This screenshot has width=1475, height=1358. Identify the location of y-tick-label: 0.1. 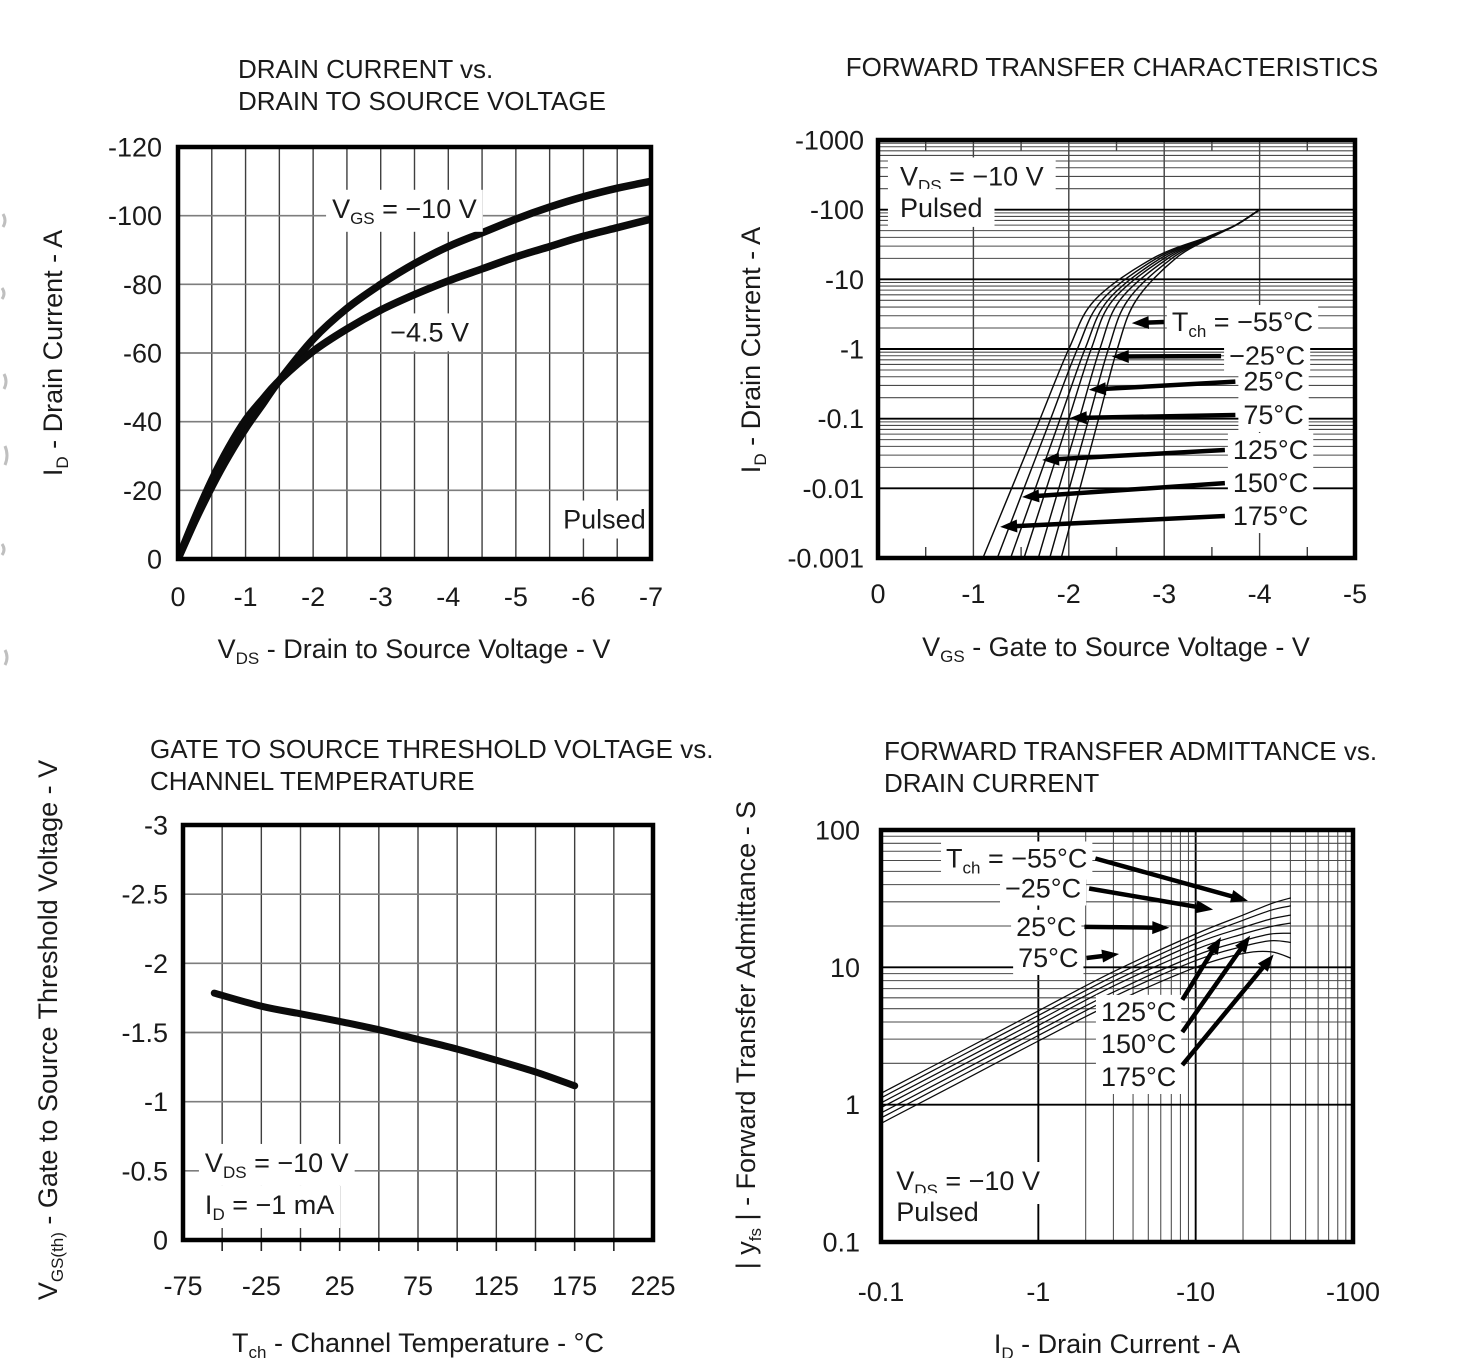
(841, 1243).